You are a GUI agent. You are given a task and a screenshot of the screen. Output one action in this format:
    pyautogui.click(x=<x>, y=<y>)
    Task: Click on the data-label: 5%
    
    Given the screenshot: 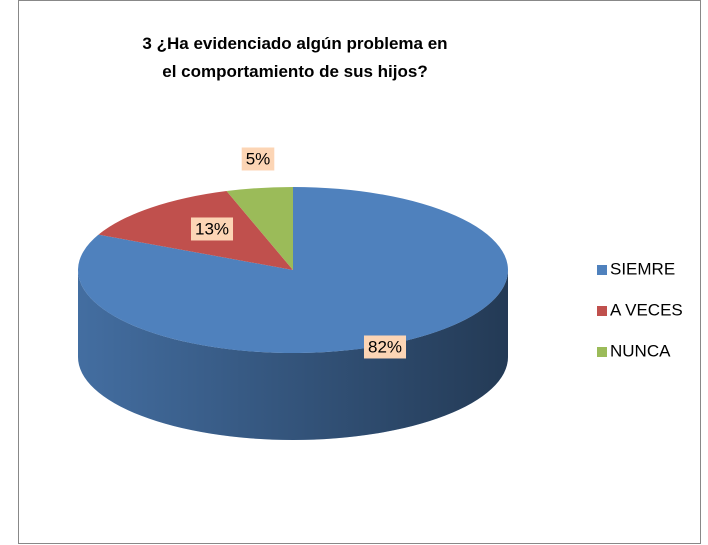 What is the action you would take?
    pyautogui.click(x=258, y=158)
    